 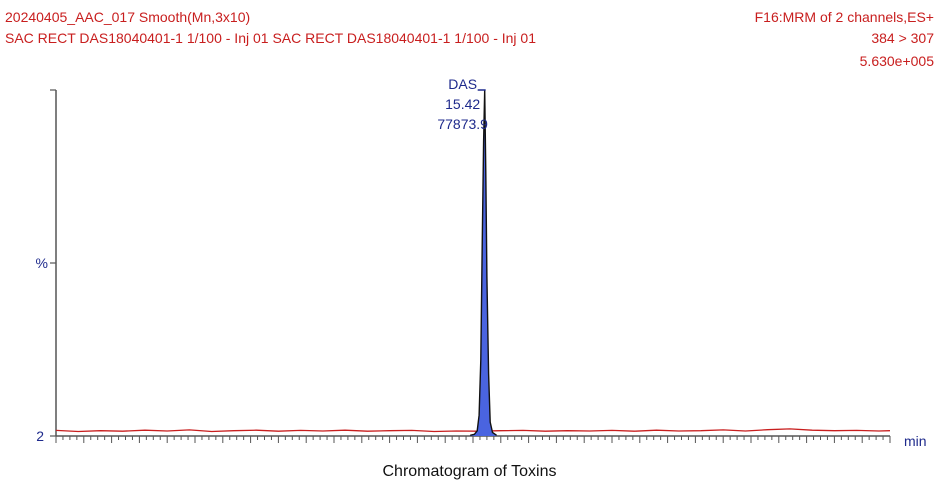 What do you see at coordinates (462, 84) in the screenshot?
I see `peak-name-label: DAS` at bounding box center [462, 84].